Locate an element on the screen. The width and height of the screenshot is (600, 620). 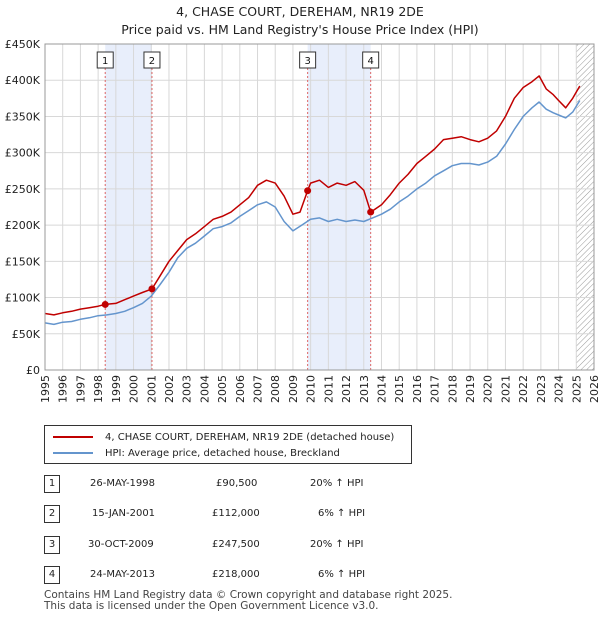
x-tick-label: 1996 is located at coordinates (63, 389).